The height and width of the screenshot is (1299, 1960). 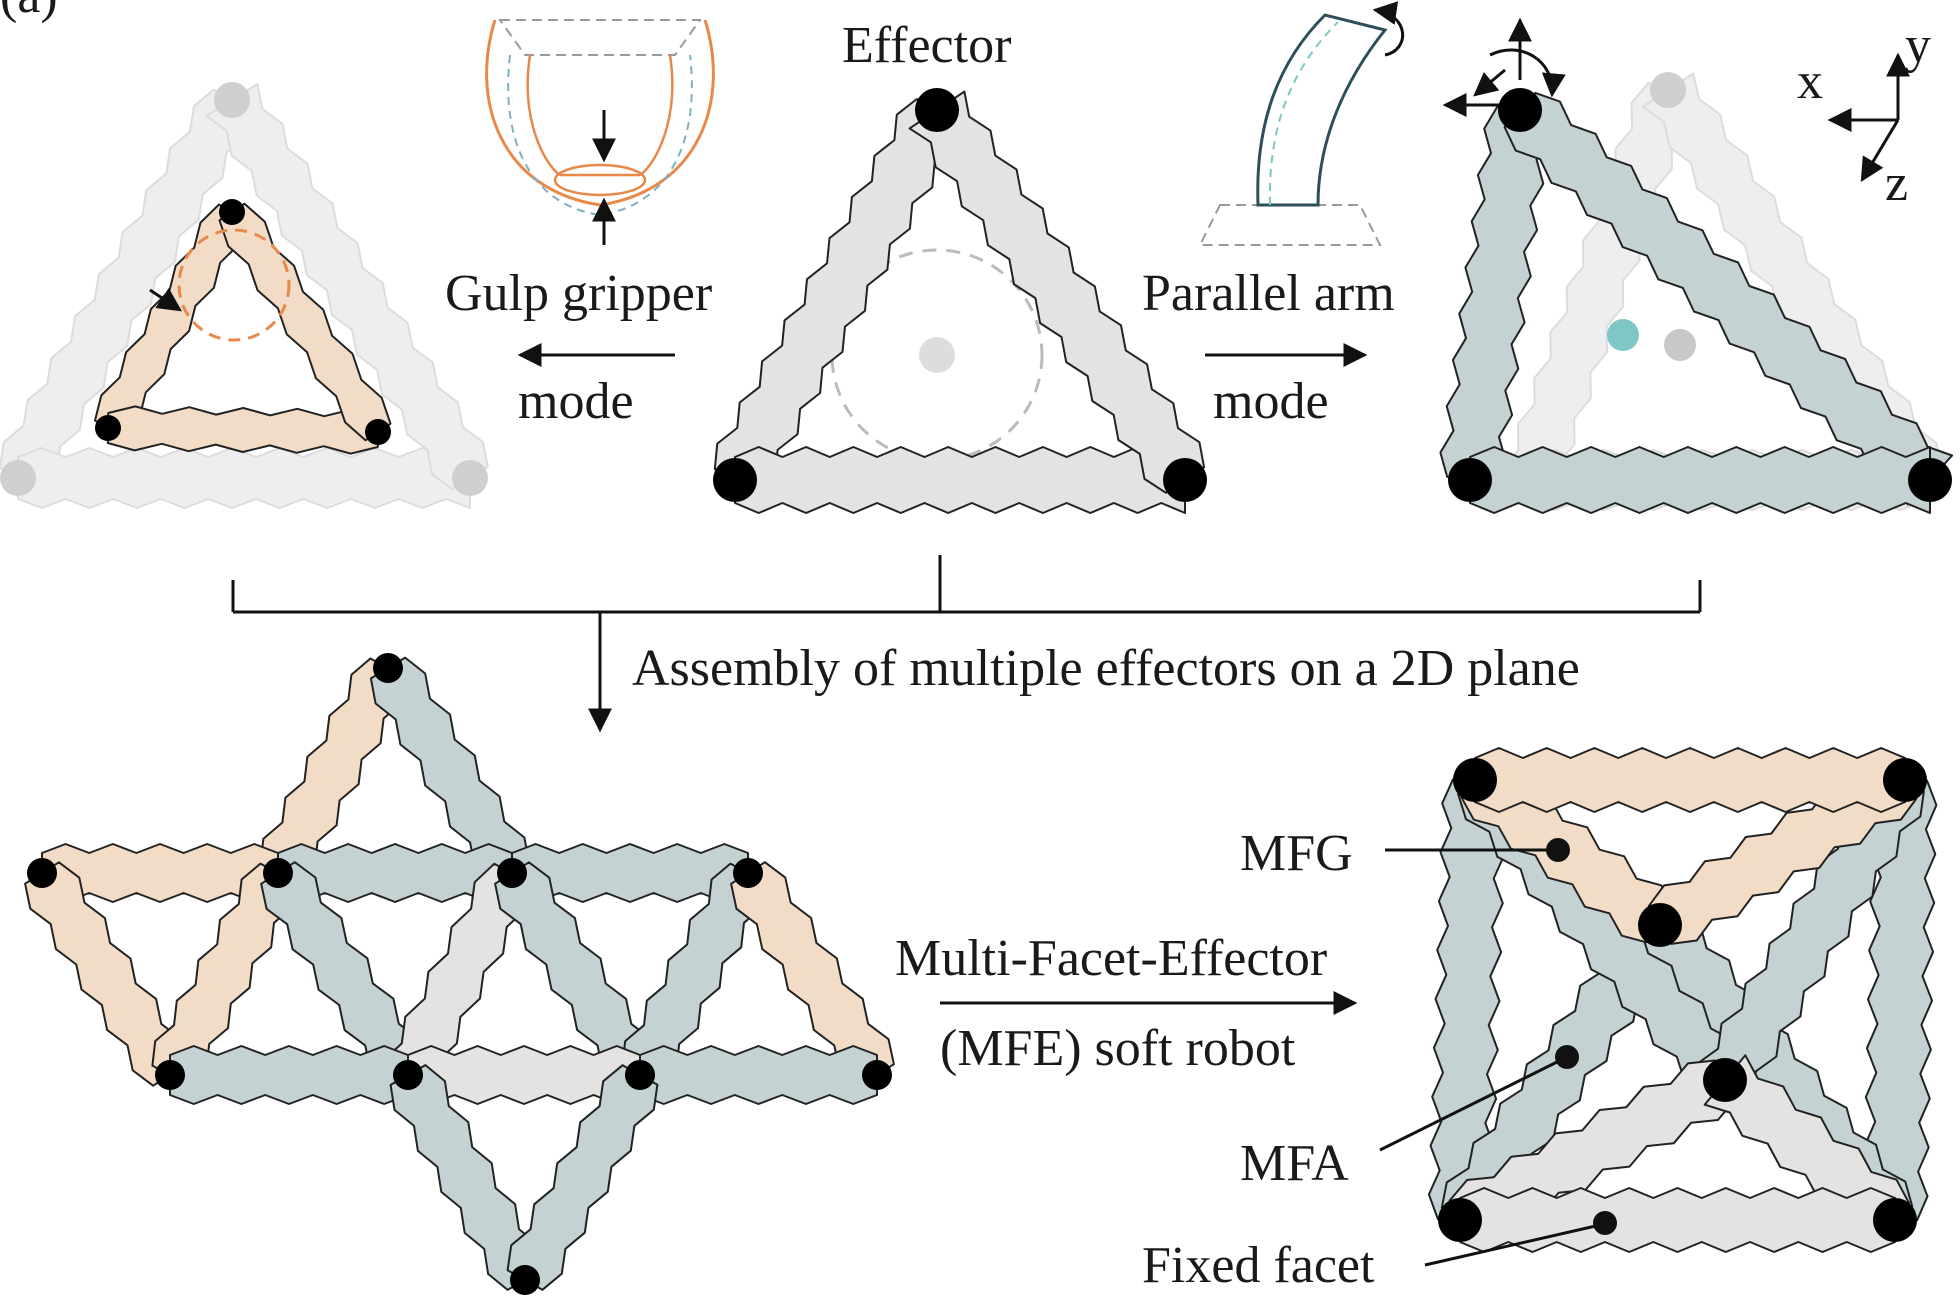 What do you see at coordinates (1558, 850) in the screenshot?
I see `mfg-callout-dot` at bounding box center [1558, 850].